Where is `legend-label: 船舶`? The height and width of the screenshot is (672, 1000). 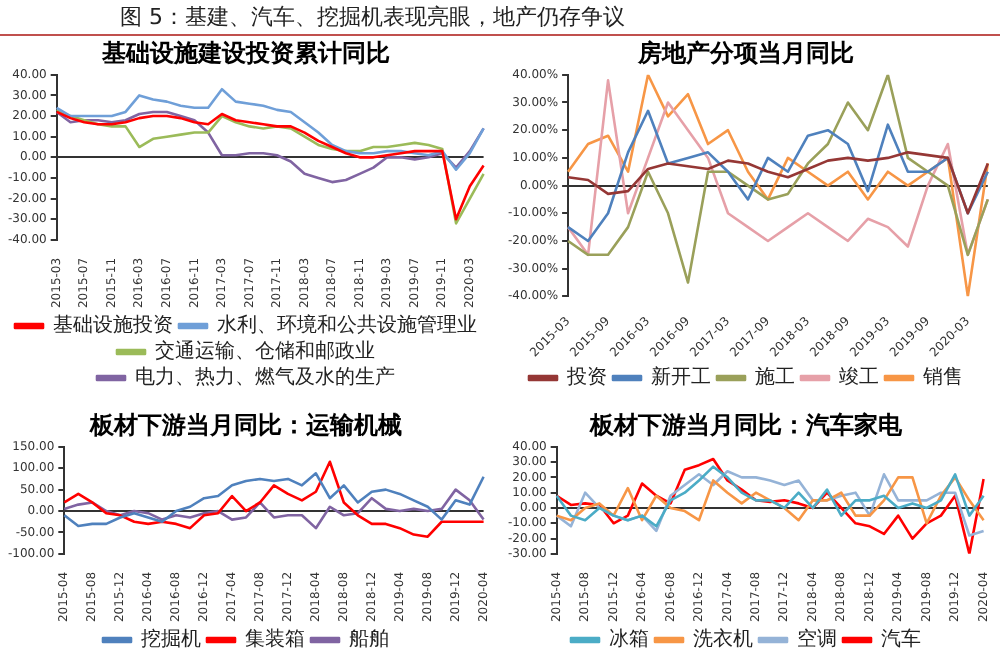 legend-label: 船舶 is located at coordinates (369, 639).